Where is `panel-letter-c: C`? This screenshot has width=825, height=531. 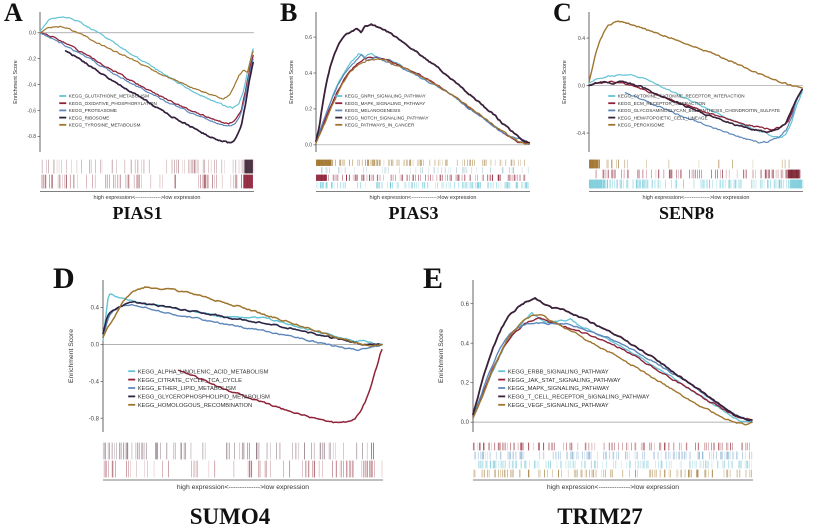
panel-letter-c: C is located at coordinates (562, 13).